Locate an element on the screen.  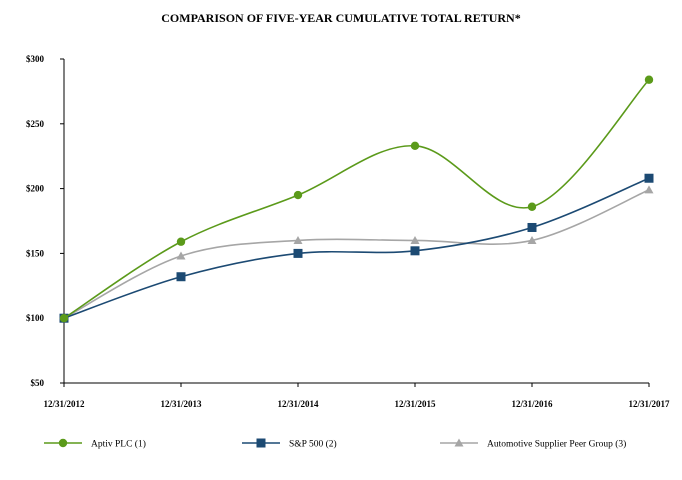
legend-label: Automotive Supplier Peer Group (3) is located at coordinates (556, 444).